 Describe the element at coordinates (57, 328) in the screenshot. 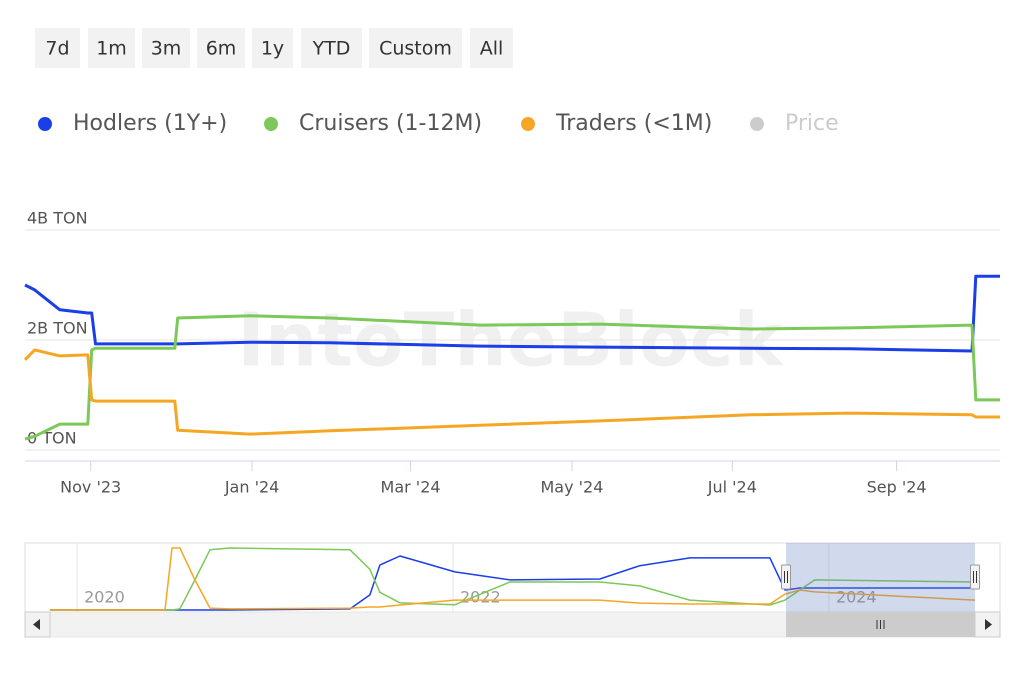

I see `y-tick-label: 2B TON` at that location.